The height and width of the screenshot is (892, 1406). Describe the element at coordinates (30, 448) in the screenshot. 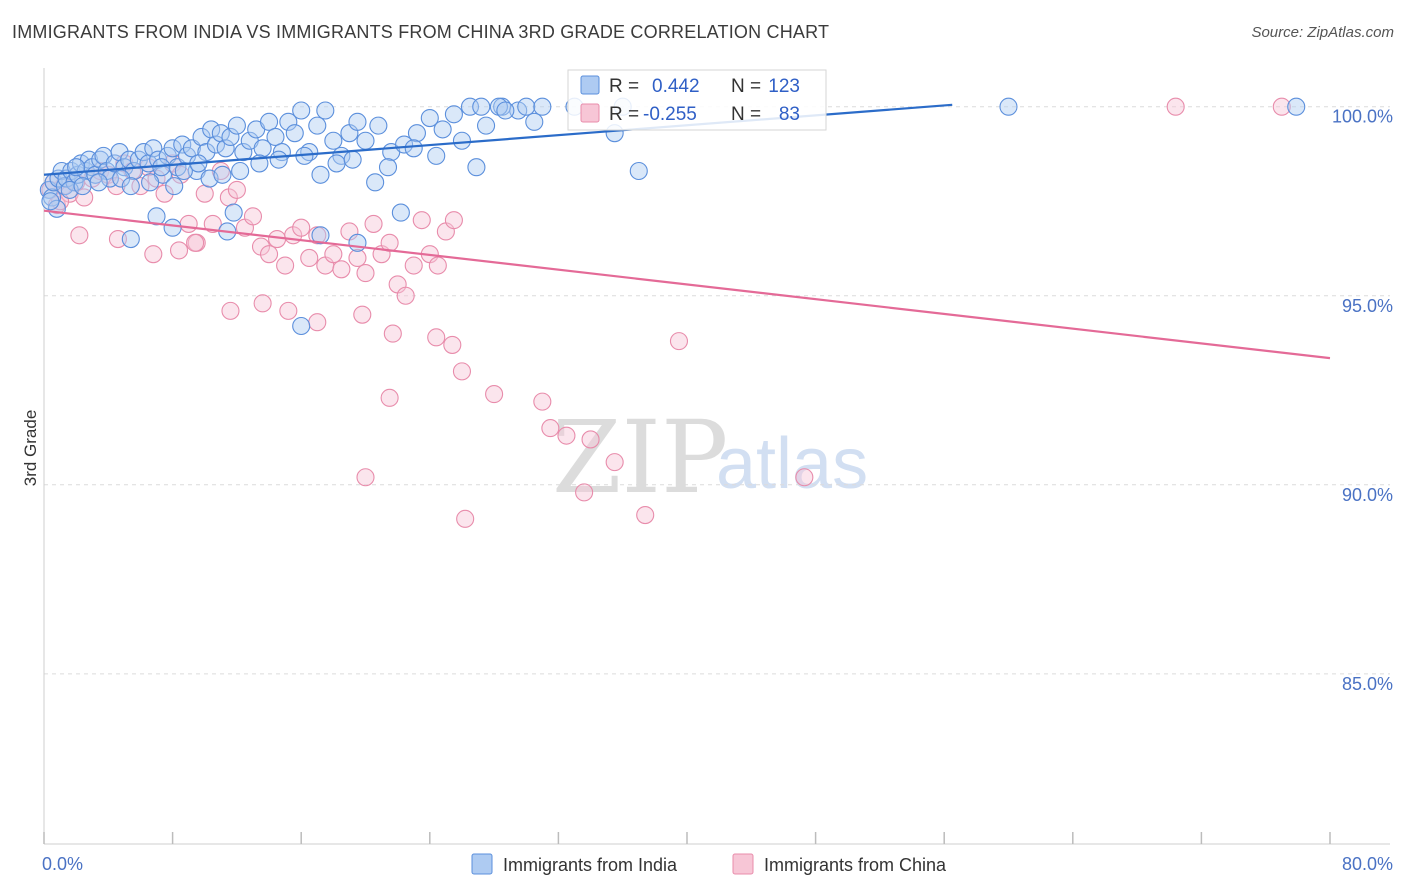

I see `y-axis-label: 3rd Grade` at that location.